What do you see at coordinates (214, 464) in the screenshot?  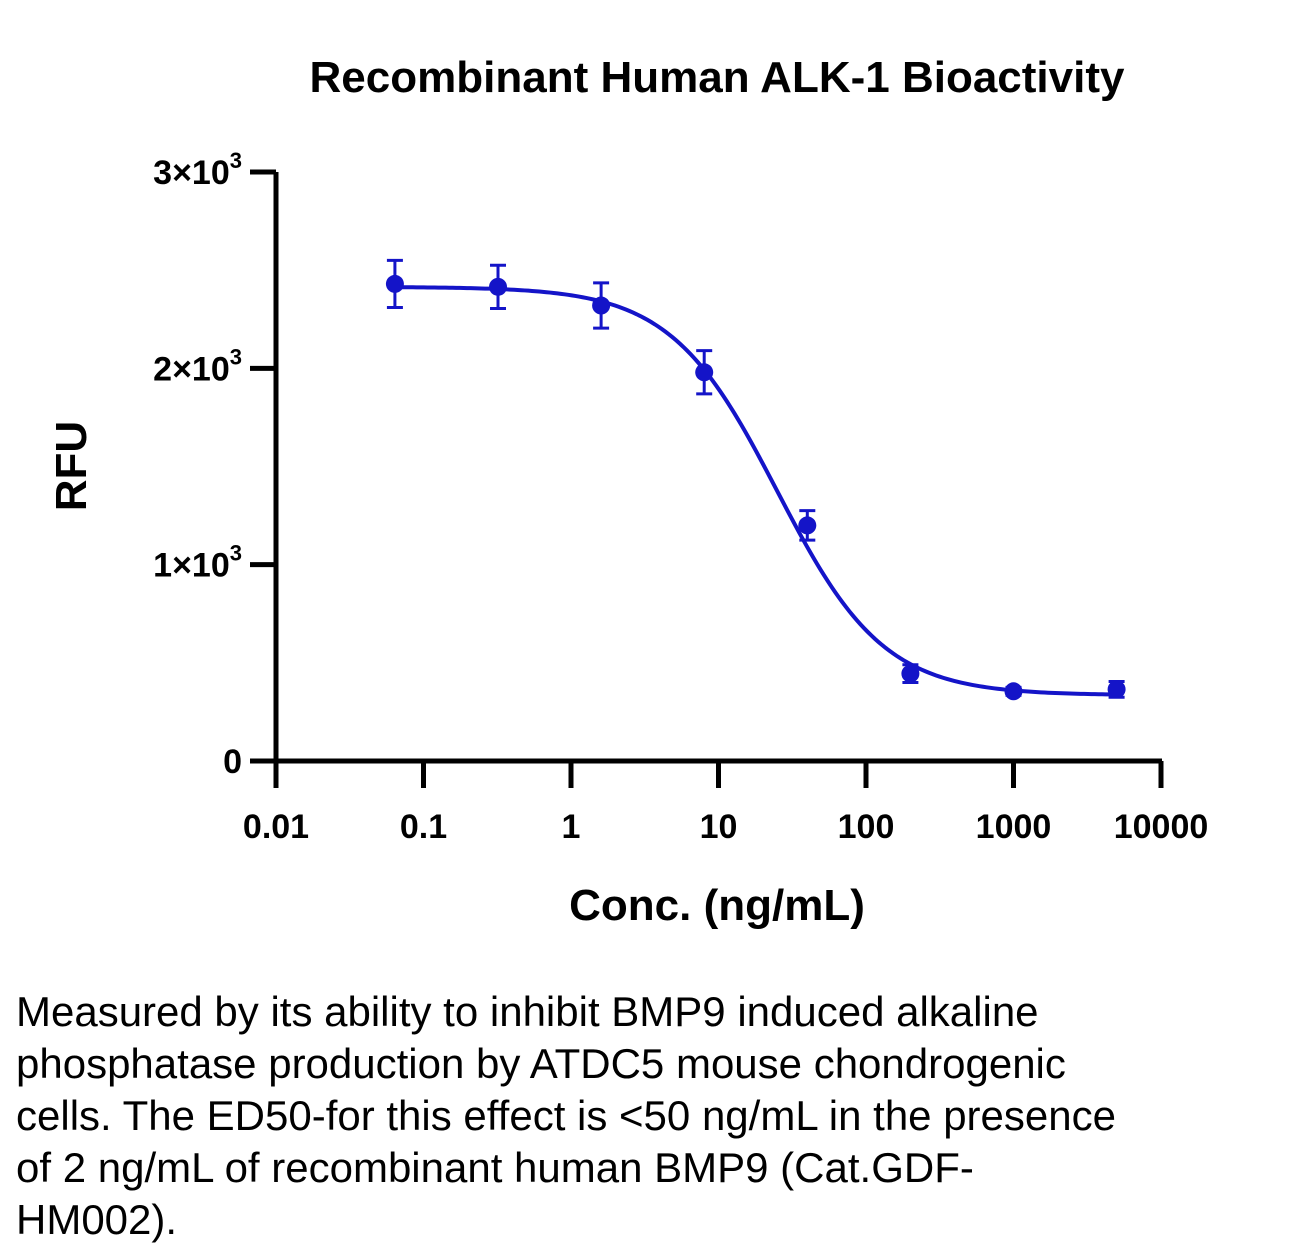 I see `y-axis-ticks: 0 1×10³ 2×10³ 3×10³` at bounding box center [214, 464].